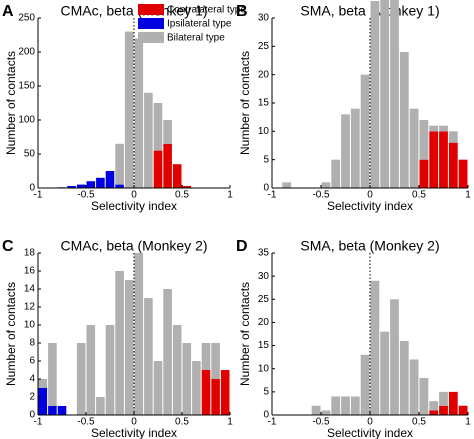  What do you see at coordinates (182, 422) in the screenshot?
I see `x-tick-label: 0.5` at bounding box center [182, 422].